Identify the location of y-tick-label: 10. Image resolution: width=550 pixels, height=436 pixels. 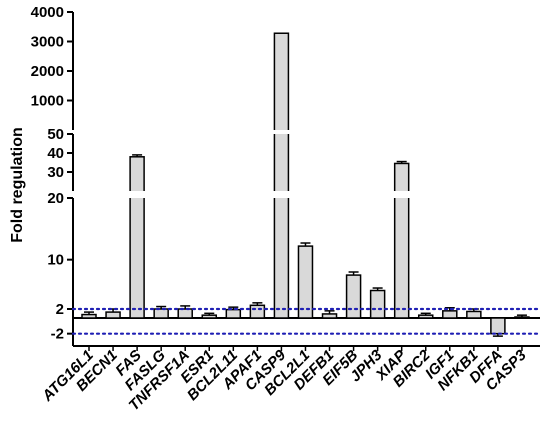
(55, 260).